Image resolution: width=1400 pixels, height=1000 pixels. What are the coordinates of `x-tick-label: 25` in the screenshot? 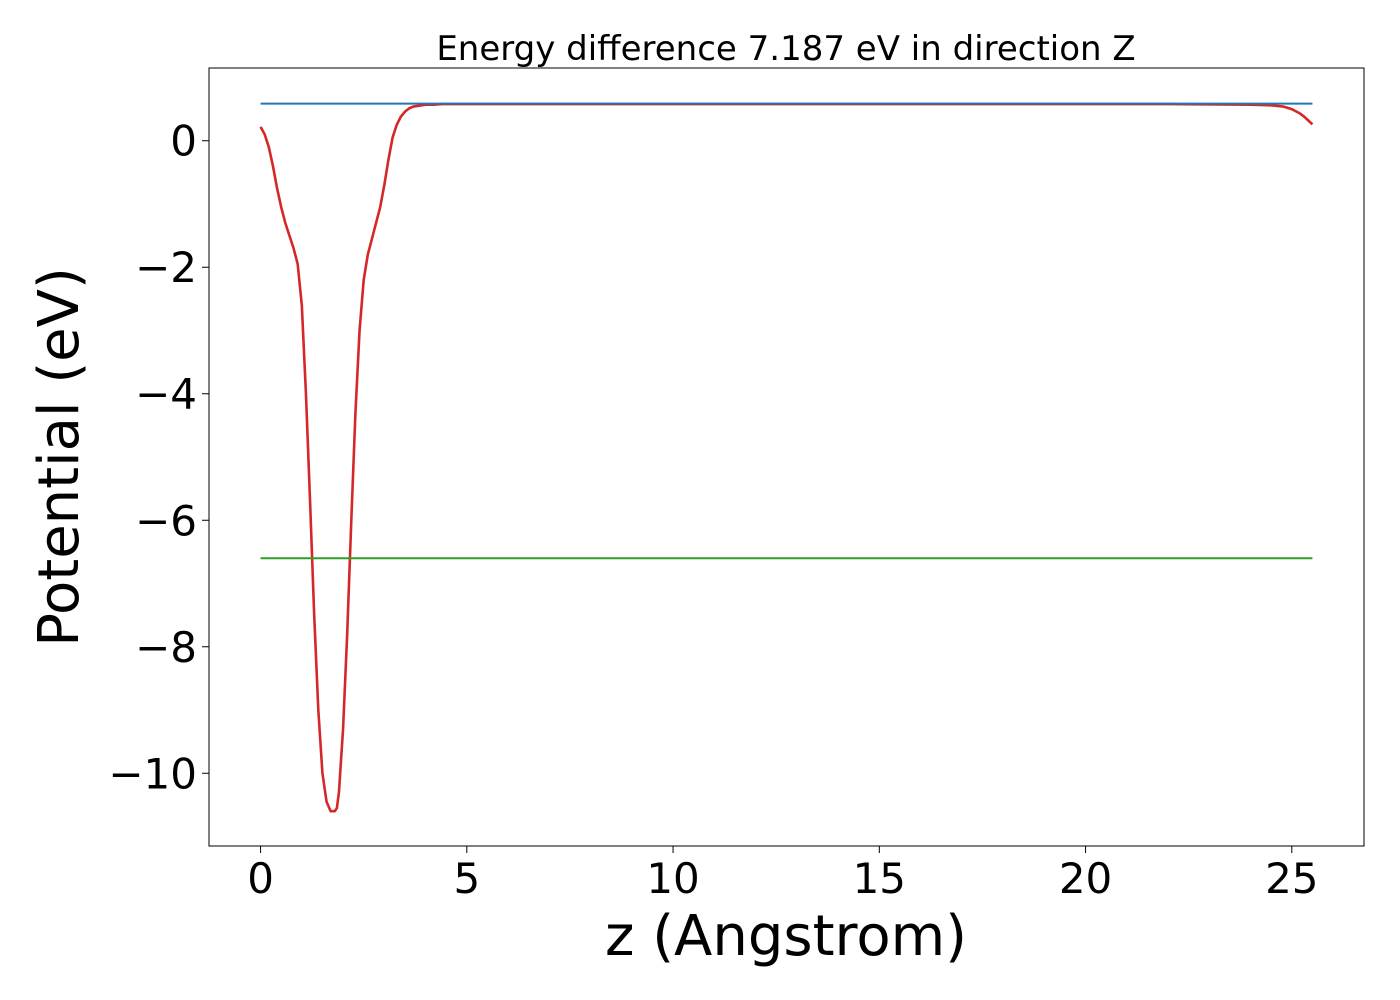 It's located at (1291, 878).